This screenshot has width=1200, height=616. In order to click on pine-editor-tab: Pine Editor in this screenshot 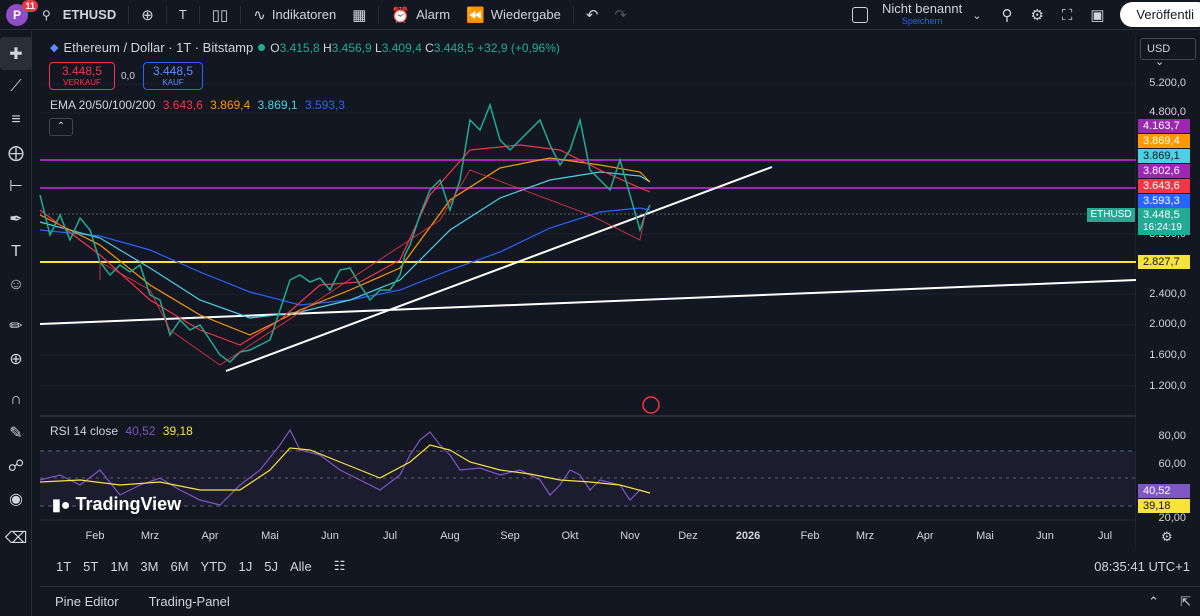, I will do `click(87, 601)`.